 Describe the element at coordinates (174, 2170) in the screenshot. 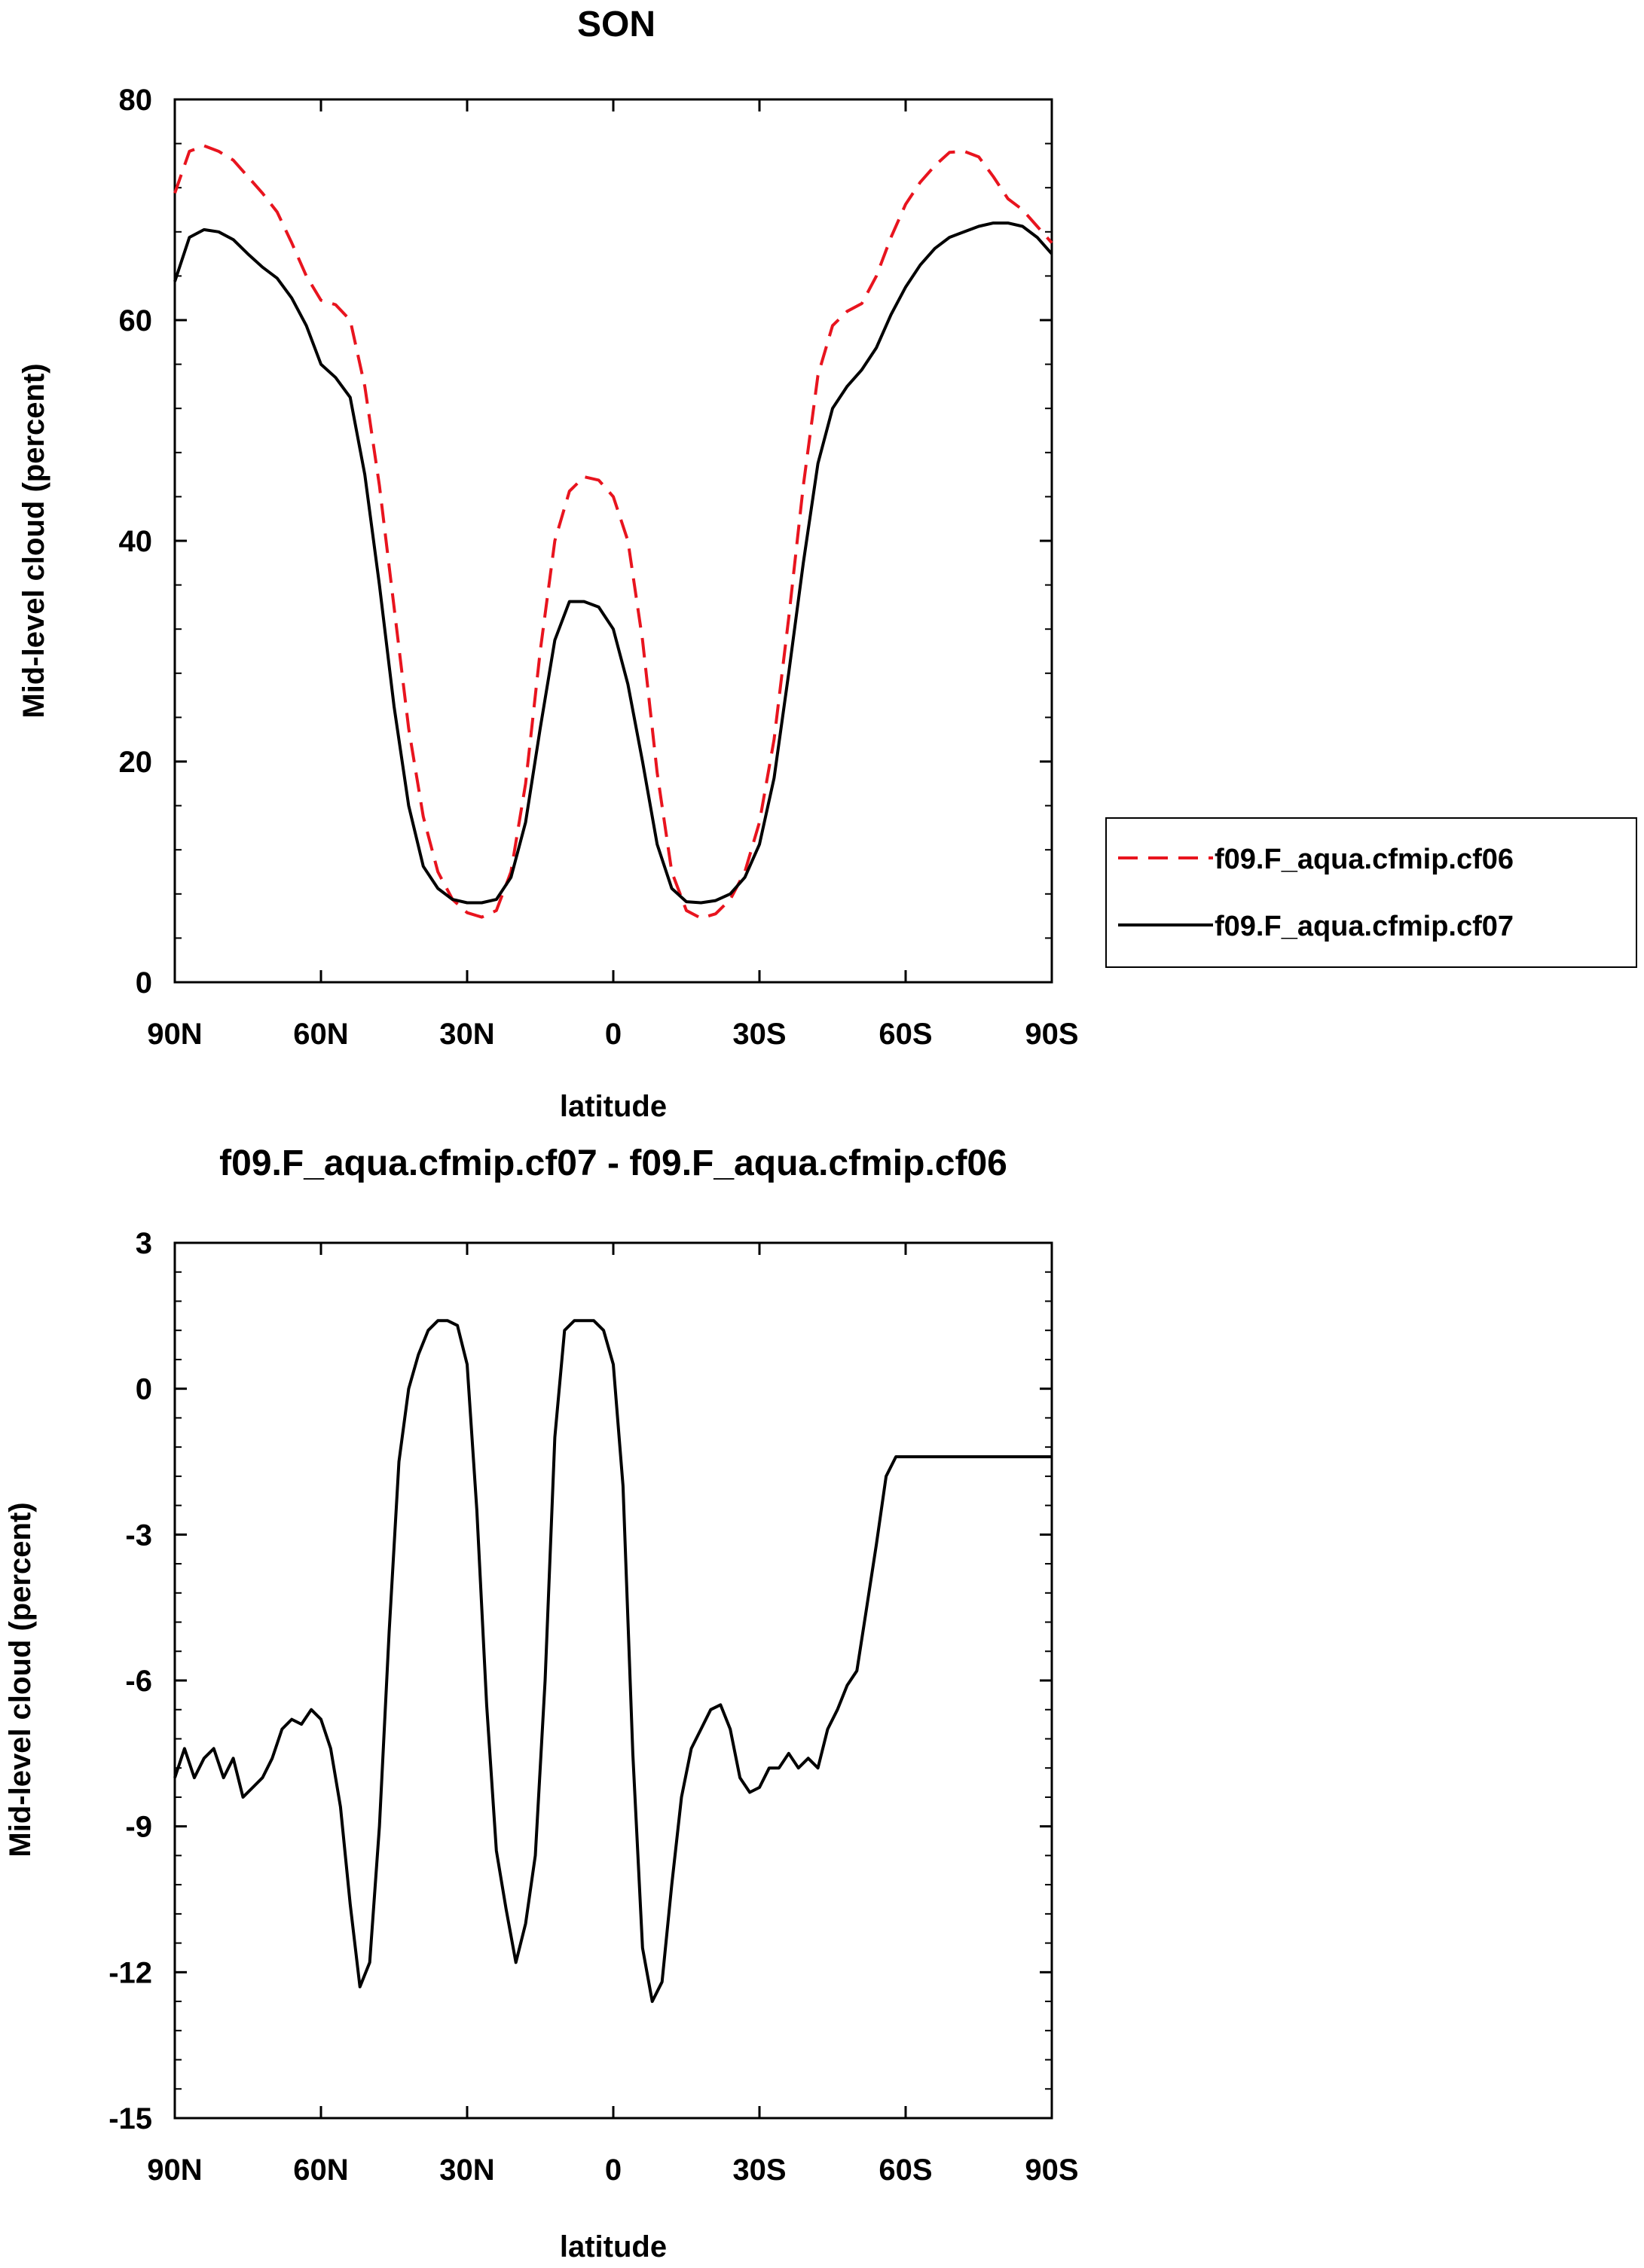

I see `bottom-xtick-label: 90N` at that location.